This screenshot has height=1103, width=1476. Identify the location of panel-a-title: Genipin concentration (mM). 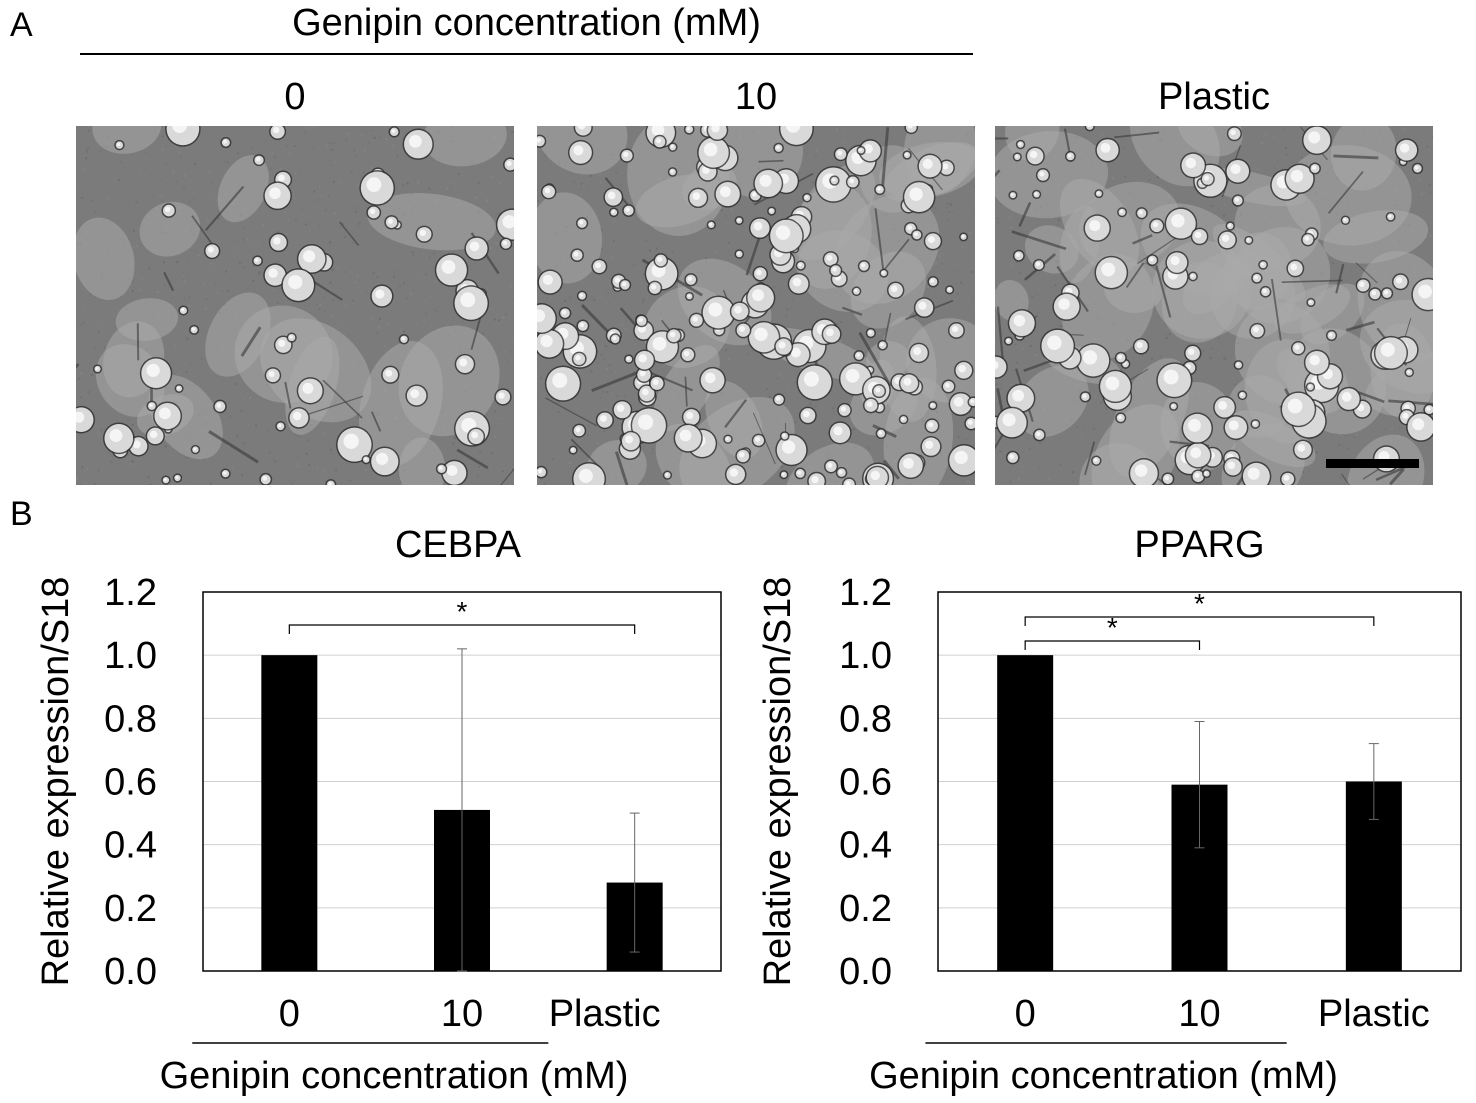
(526, 23).